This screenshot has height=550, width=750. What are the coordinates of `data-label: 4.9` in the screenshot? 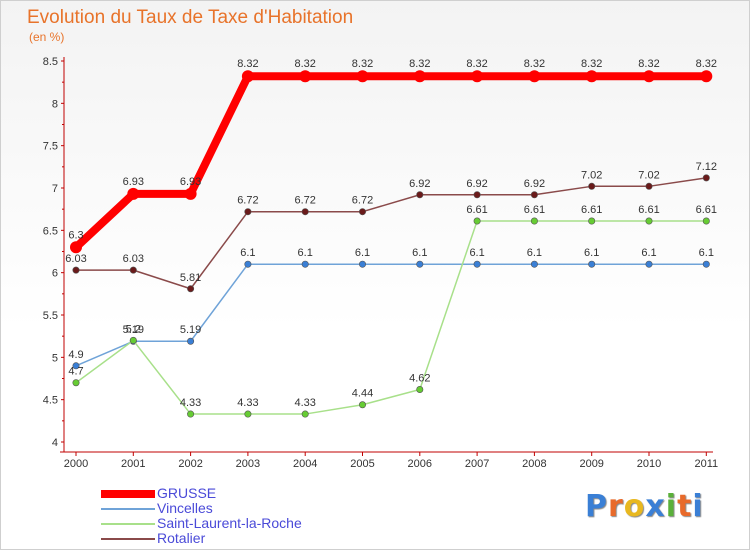 It's located at (75, 355).